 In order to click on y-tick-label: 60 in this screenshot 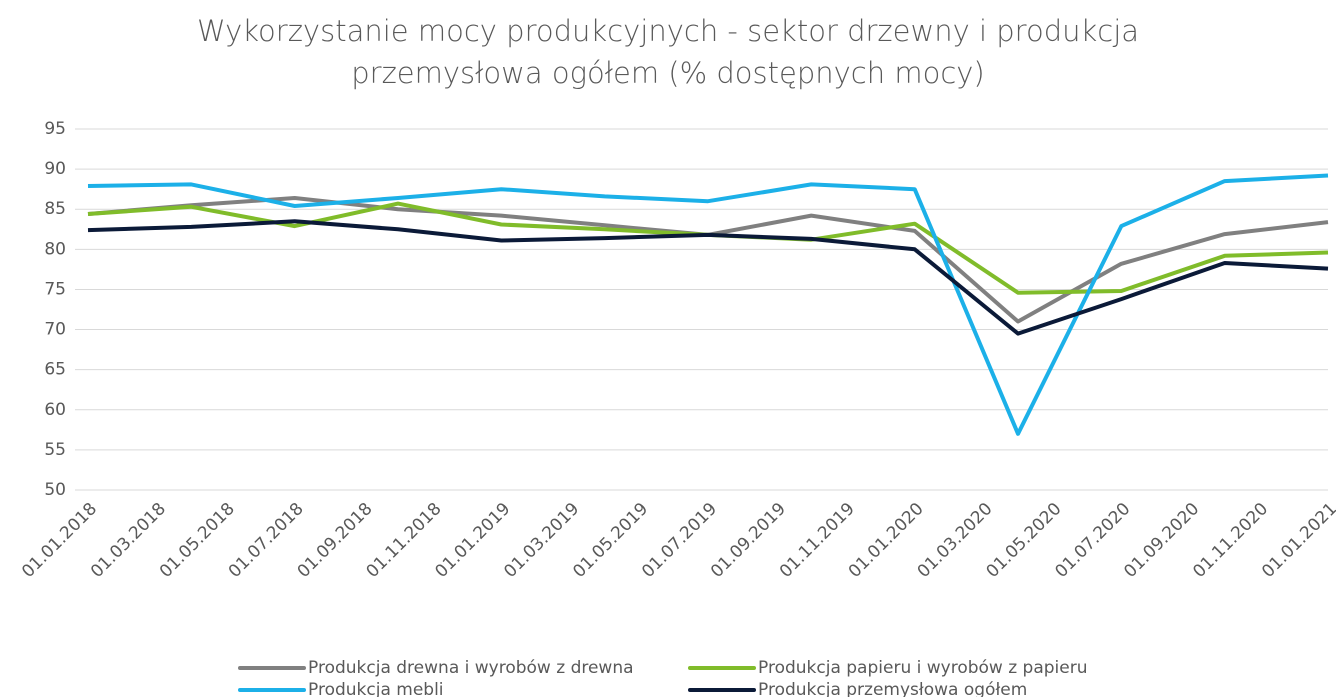, I will do `click(55, 410)`.